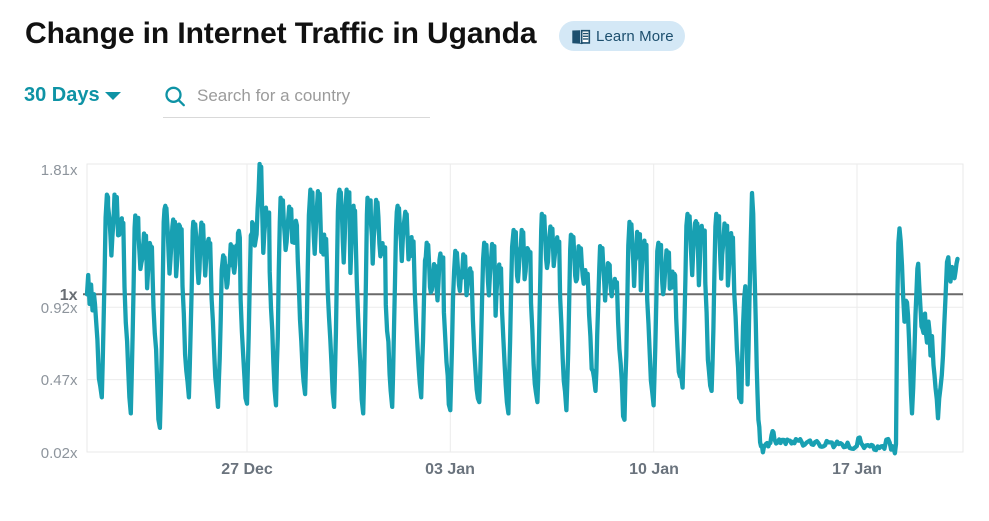 Image resolution: width=989 pixels, height=521 pixels. What do you see at coordinates (857, 469) in the screenshot?
I see `svg-text: 17 Jan` at bounding box center [857, 469].